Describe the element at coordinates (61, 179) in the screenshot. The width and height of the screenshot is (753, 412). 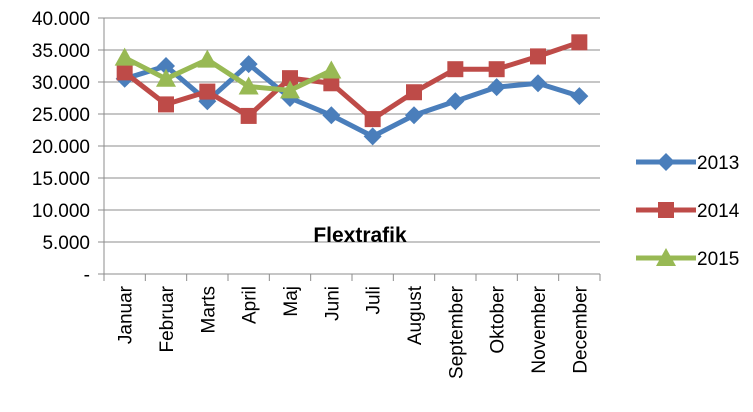
I see `y-tick-label: 15.000` at that location.